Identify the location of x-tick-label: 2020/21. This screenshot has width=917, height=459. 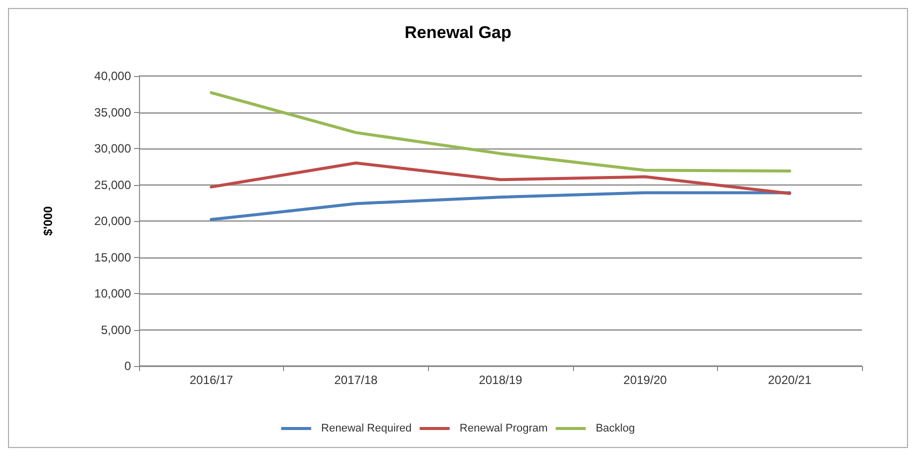
(790, 380).